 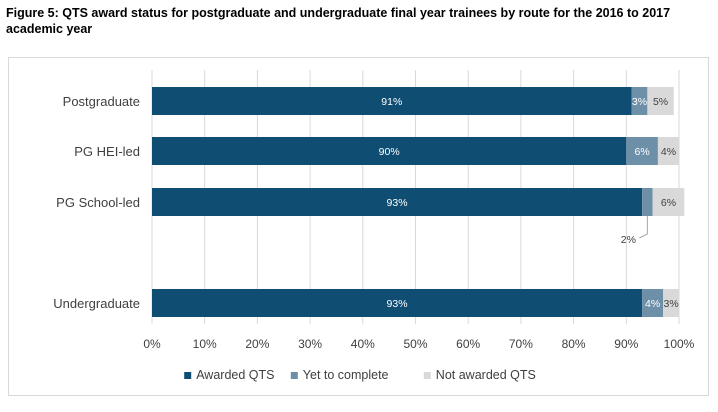 I want to click on x-tick-label: 40%, so click(x=363, y=344).